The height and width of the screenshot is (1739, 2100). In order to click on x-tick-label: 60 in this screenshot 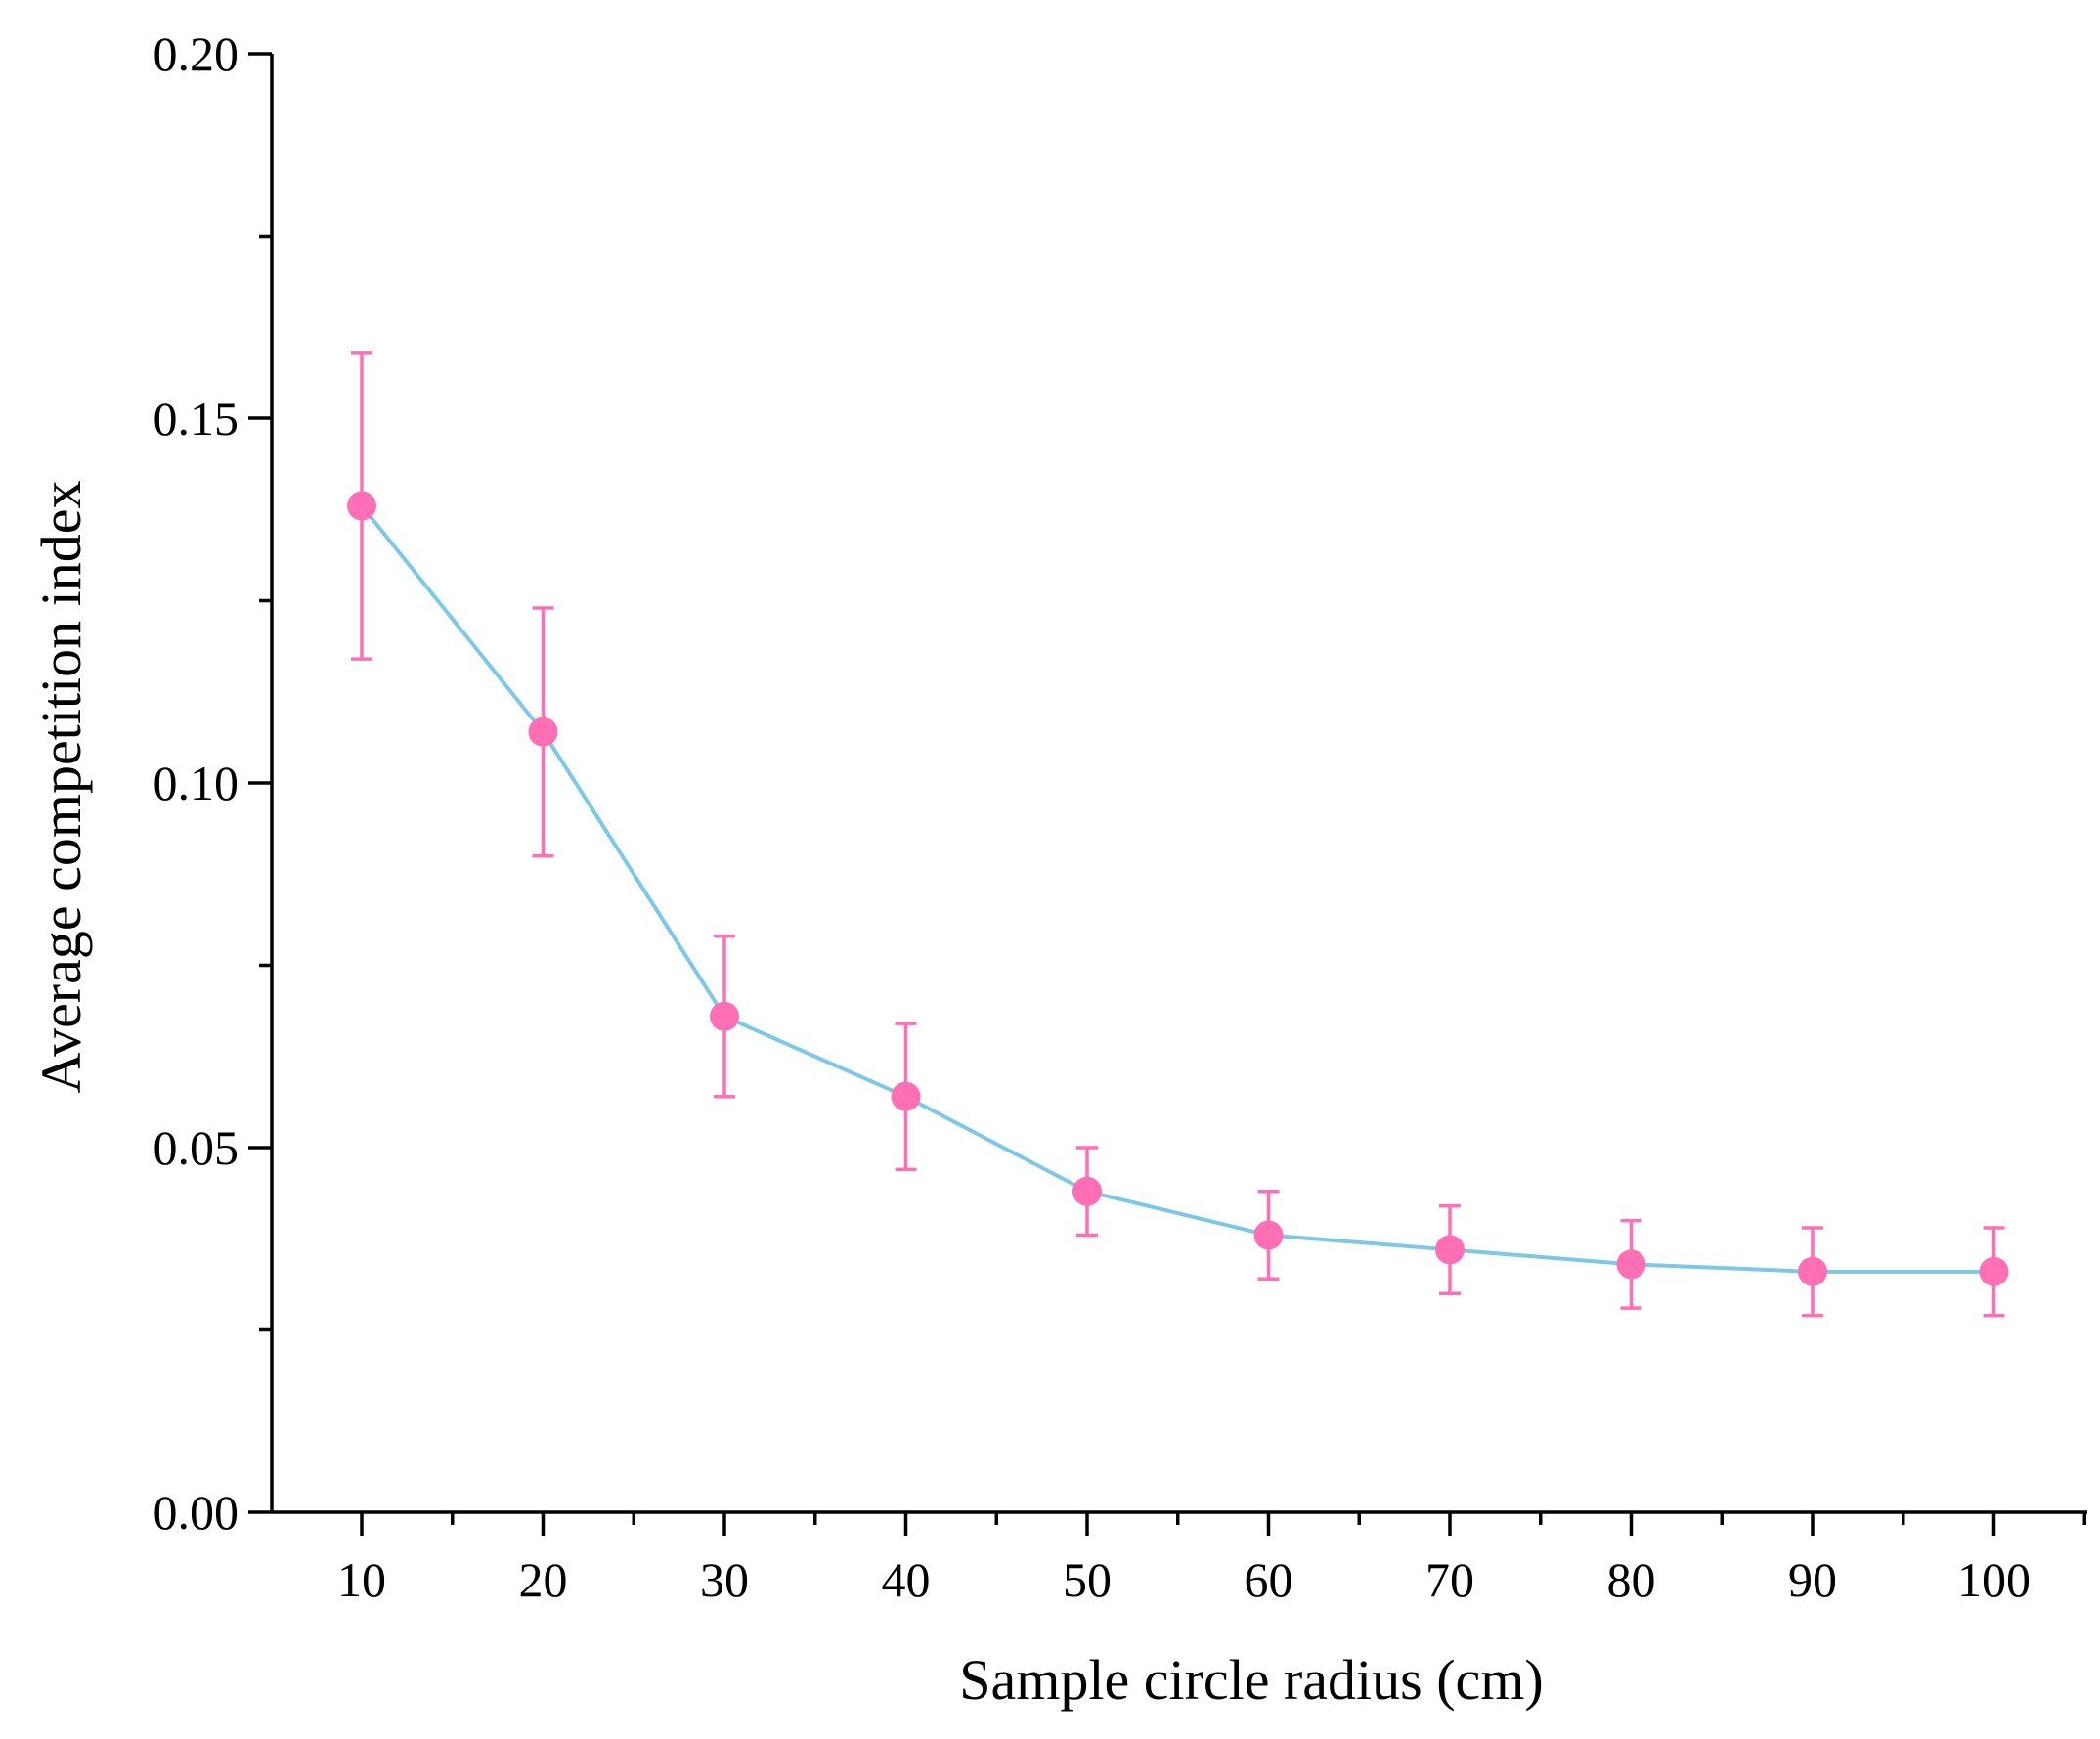, I will do `click(1269, 1579)`.